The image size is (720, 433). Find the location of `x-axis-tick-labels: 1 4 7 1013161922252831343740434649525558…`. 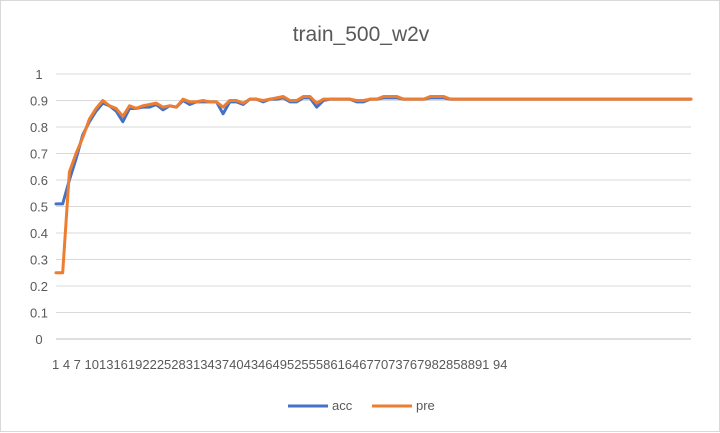

x-axis-tick-labels: 1 4 7 1013161922252831343740434649525558… is located at coordinates (279, 364).